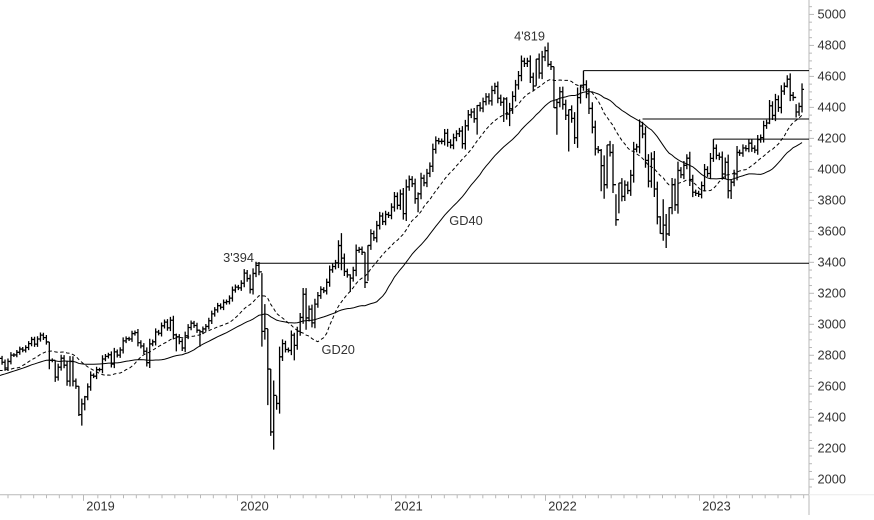 The height and width of the screenshot is (520, 874). I want to click on svg-text: 4200, so click(832, 138).